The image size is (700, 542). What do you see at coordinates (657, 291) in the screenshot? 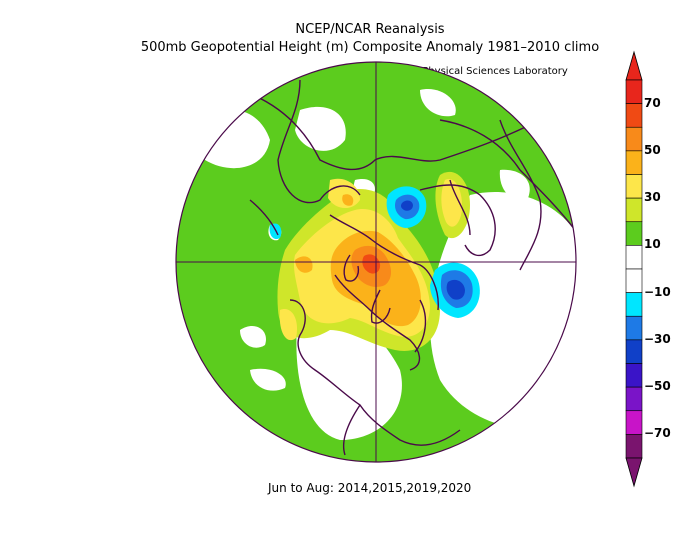
I see `colorbar-tick-label: −10` at bounding box center [657, 291].